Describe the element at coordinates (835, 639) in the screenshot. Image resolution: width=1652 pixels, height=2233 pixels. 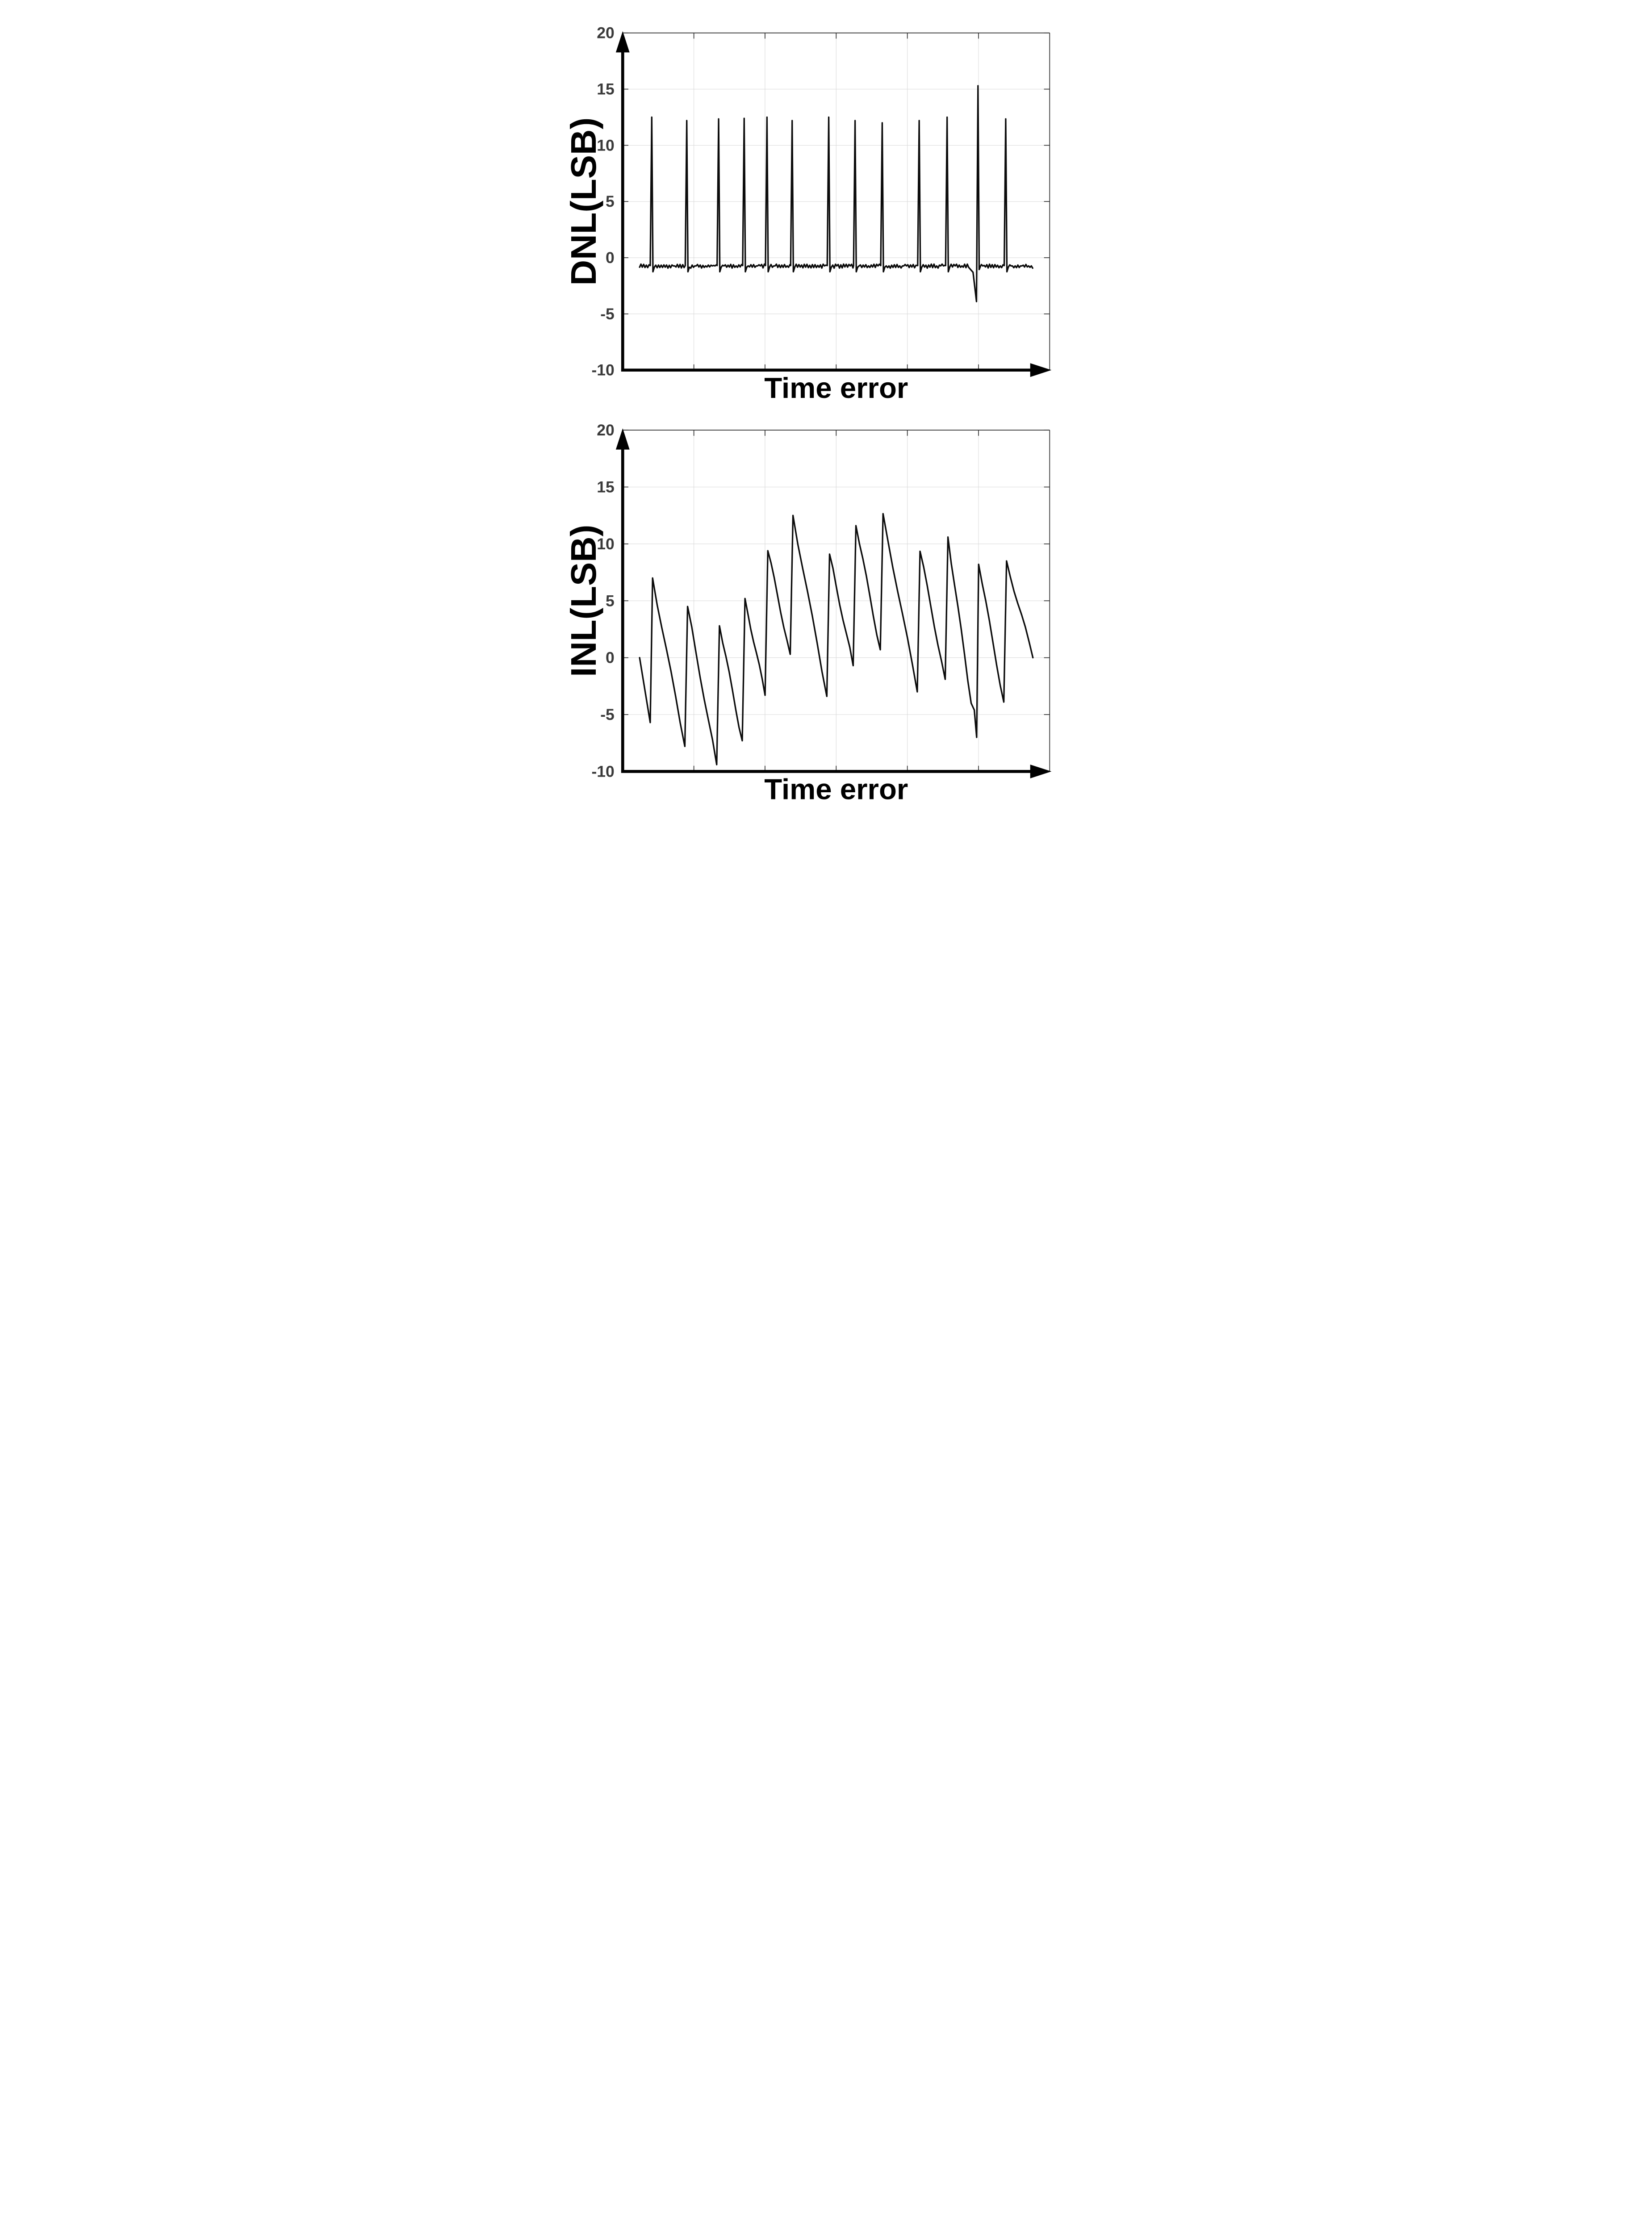
I see `inl-data-line` at that location.